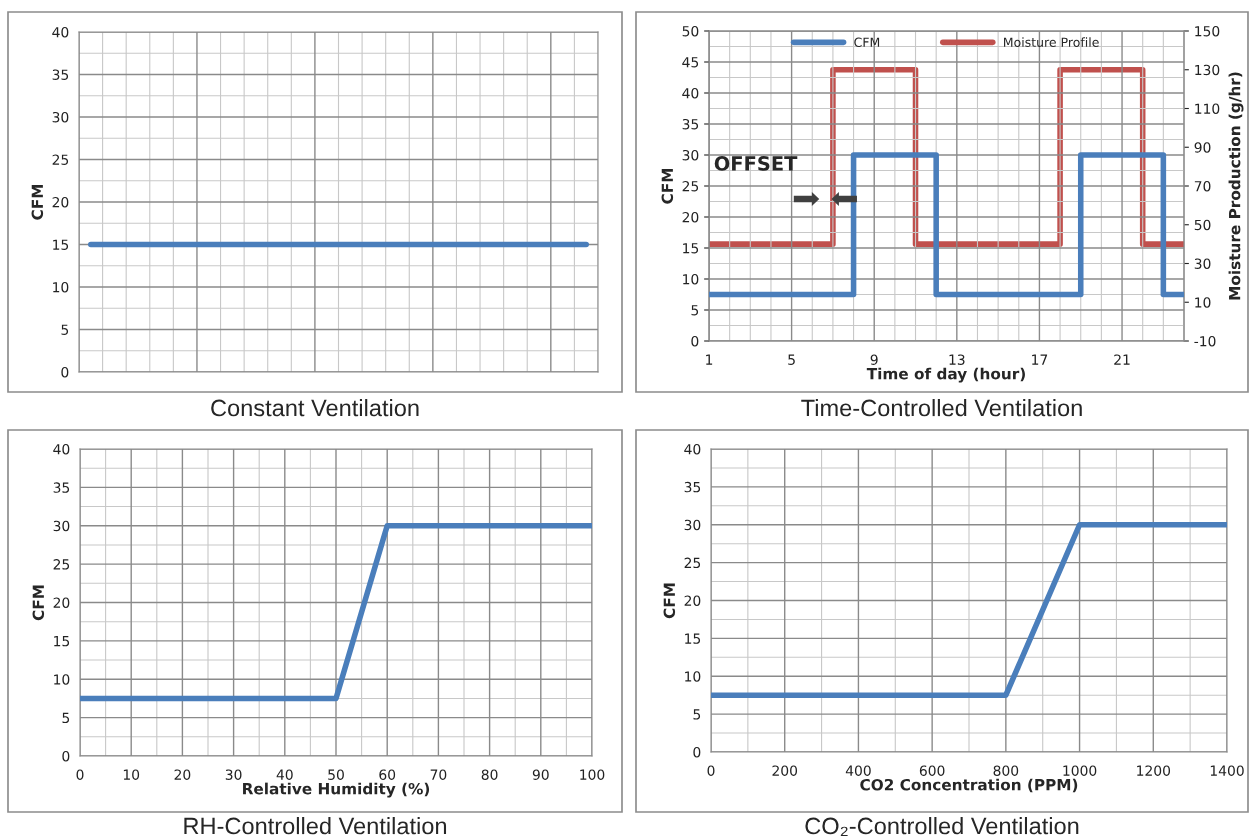 Image resolution: width=1250 pixels, height=840 pixels. I want to click on x-tick-label: 90, so click(540, 774).